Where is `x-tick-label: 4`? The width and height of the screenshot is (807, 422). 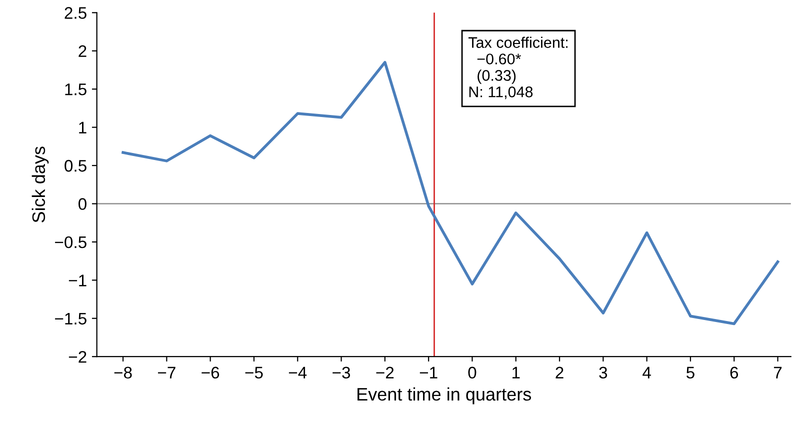 x-tick-label: 4 is located at coordinates (646, 372).